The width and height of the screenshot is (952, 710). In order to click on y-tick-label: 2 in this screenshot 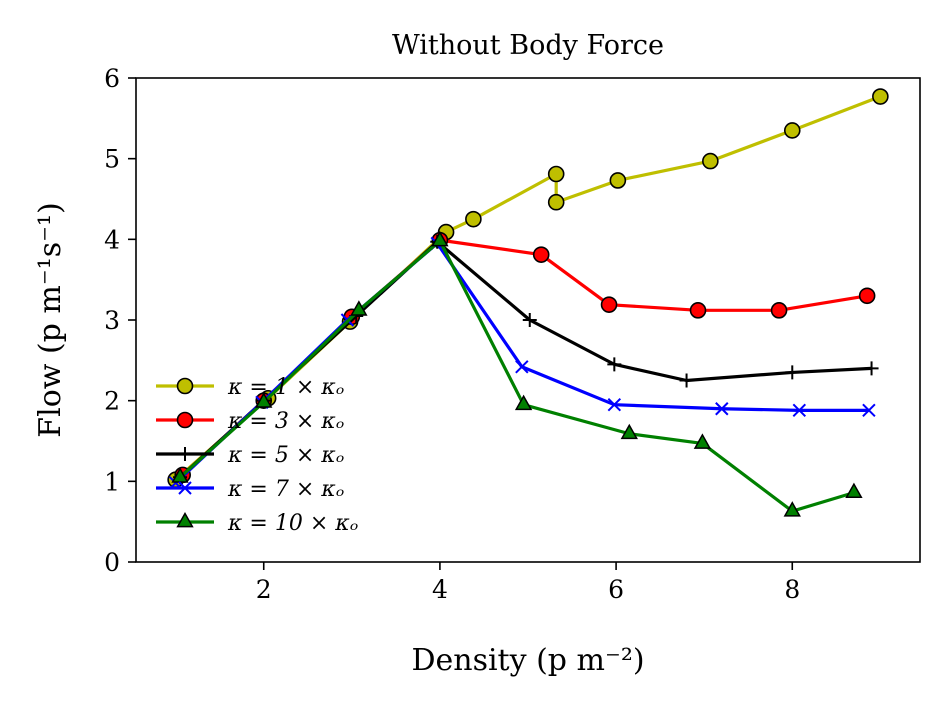, I will do `click(112, 401)`.